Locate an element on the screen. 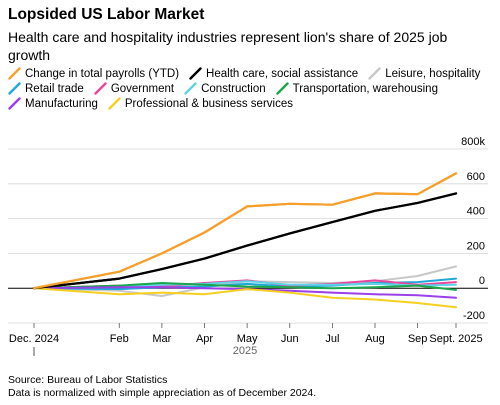  x-tick-label: Aug is located at coordinates (375, 339).